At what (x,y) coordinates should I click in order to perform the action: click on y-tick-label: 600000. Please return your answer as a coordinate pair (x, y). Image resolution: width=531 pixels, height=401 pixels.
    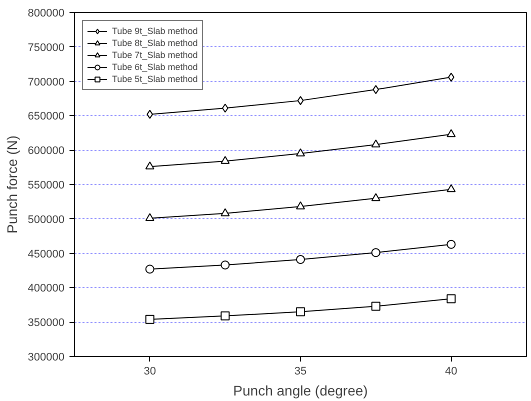
    Looking at the image, I should click on (46, 151).